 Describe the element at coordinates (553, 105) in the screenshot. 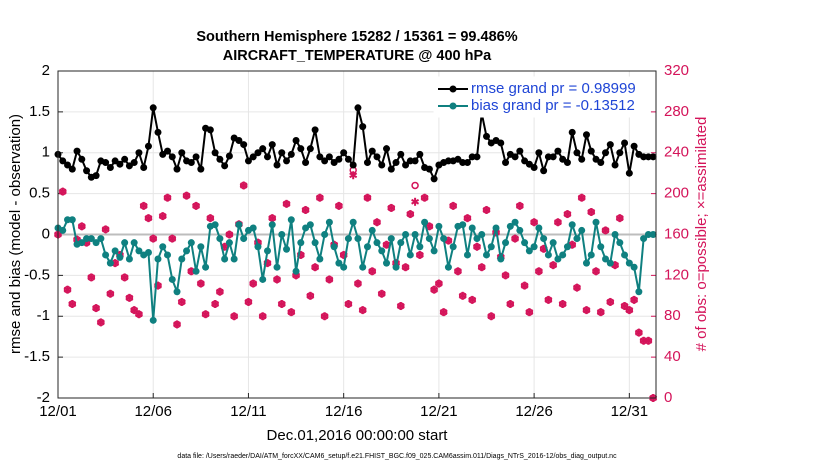

I see `legend-label: bias grand pr = -0.13512` at that location.